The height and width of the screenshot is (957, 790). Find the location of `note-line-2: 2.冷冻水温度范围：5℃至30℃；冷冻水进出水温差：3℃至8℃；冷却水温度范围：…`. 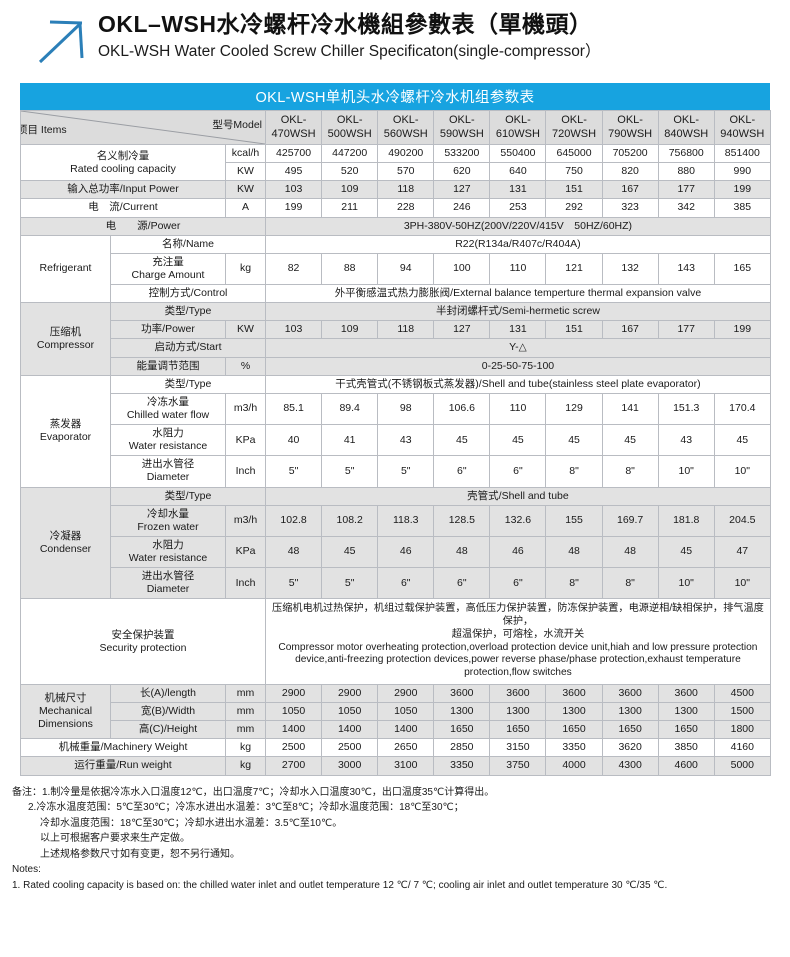

note-line-2: 2.冷冻水温度范围：5℃至30℃；冷冻水进出水温差：3℃至8℃；冷却水温度范围：… is located at coordinates (246, 807).